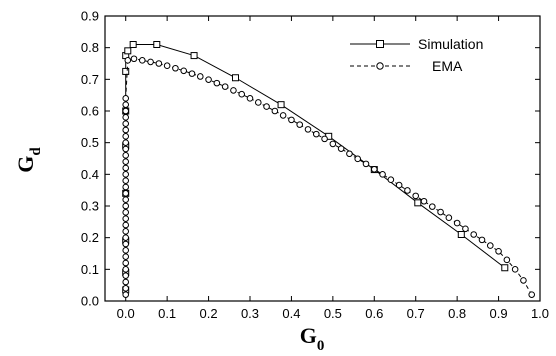 The image size is (556, 356). Describe the element at coordinates (90, 237) in the screenshot. I see `y-tick-label: 0.2` at that location.